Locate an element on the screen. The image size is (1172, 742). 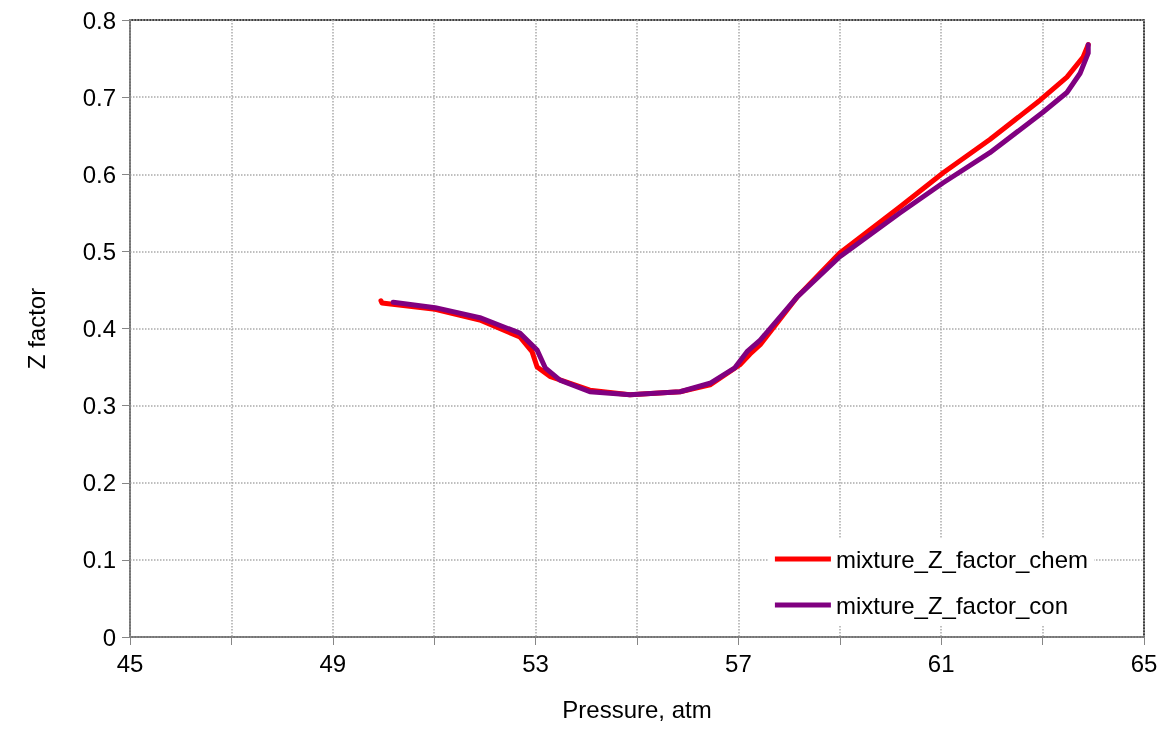
x-axis-title: Pressure, atm is located at coordinates (637, 709).